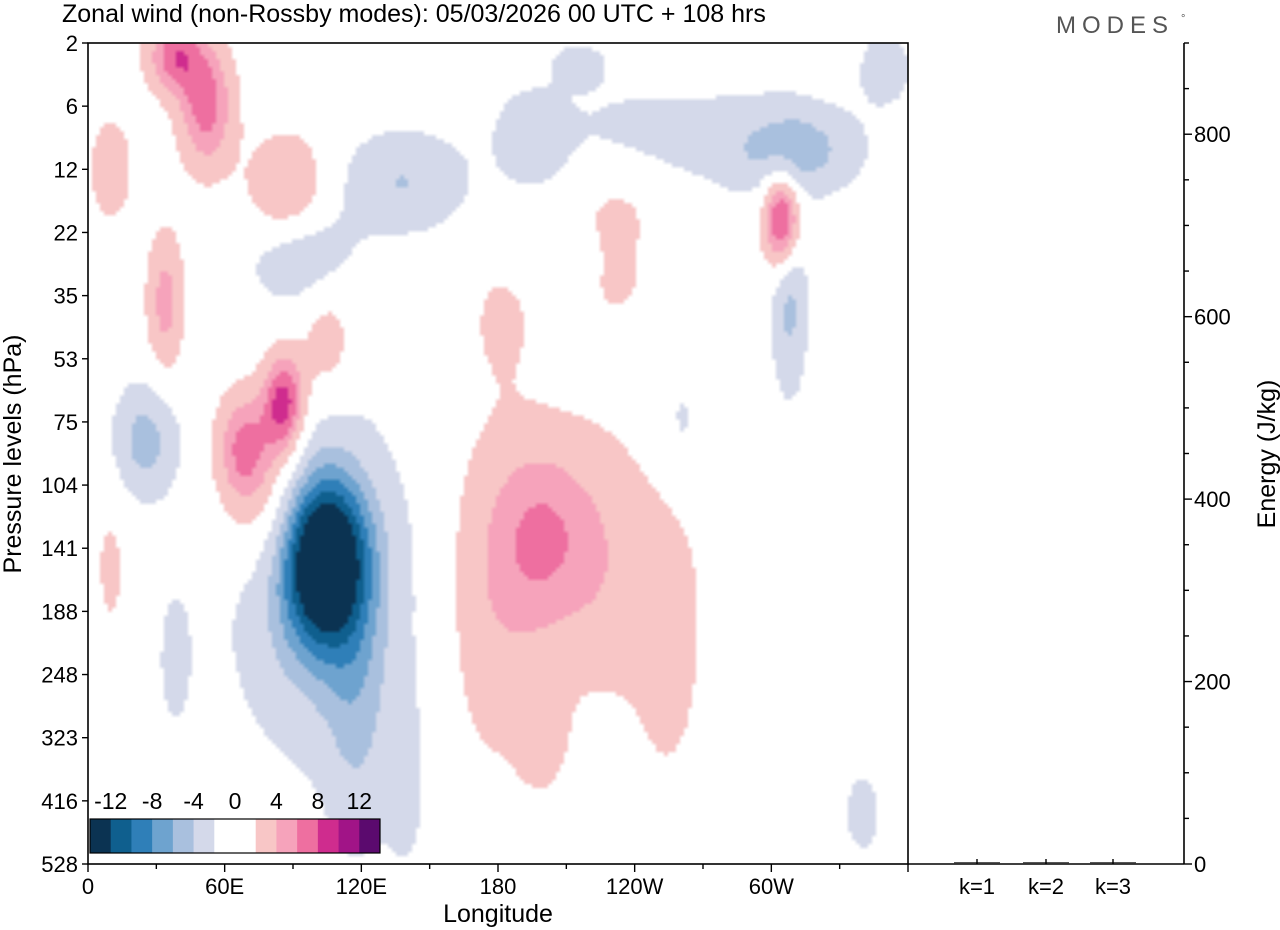 The width and height of the screenshot is (1280, 930). Describe the element at coordinates (498, 914) in the screenshot. I see `x-axis-title: Longitude` at that location.